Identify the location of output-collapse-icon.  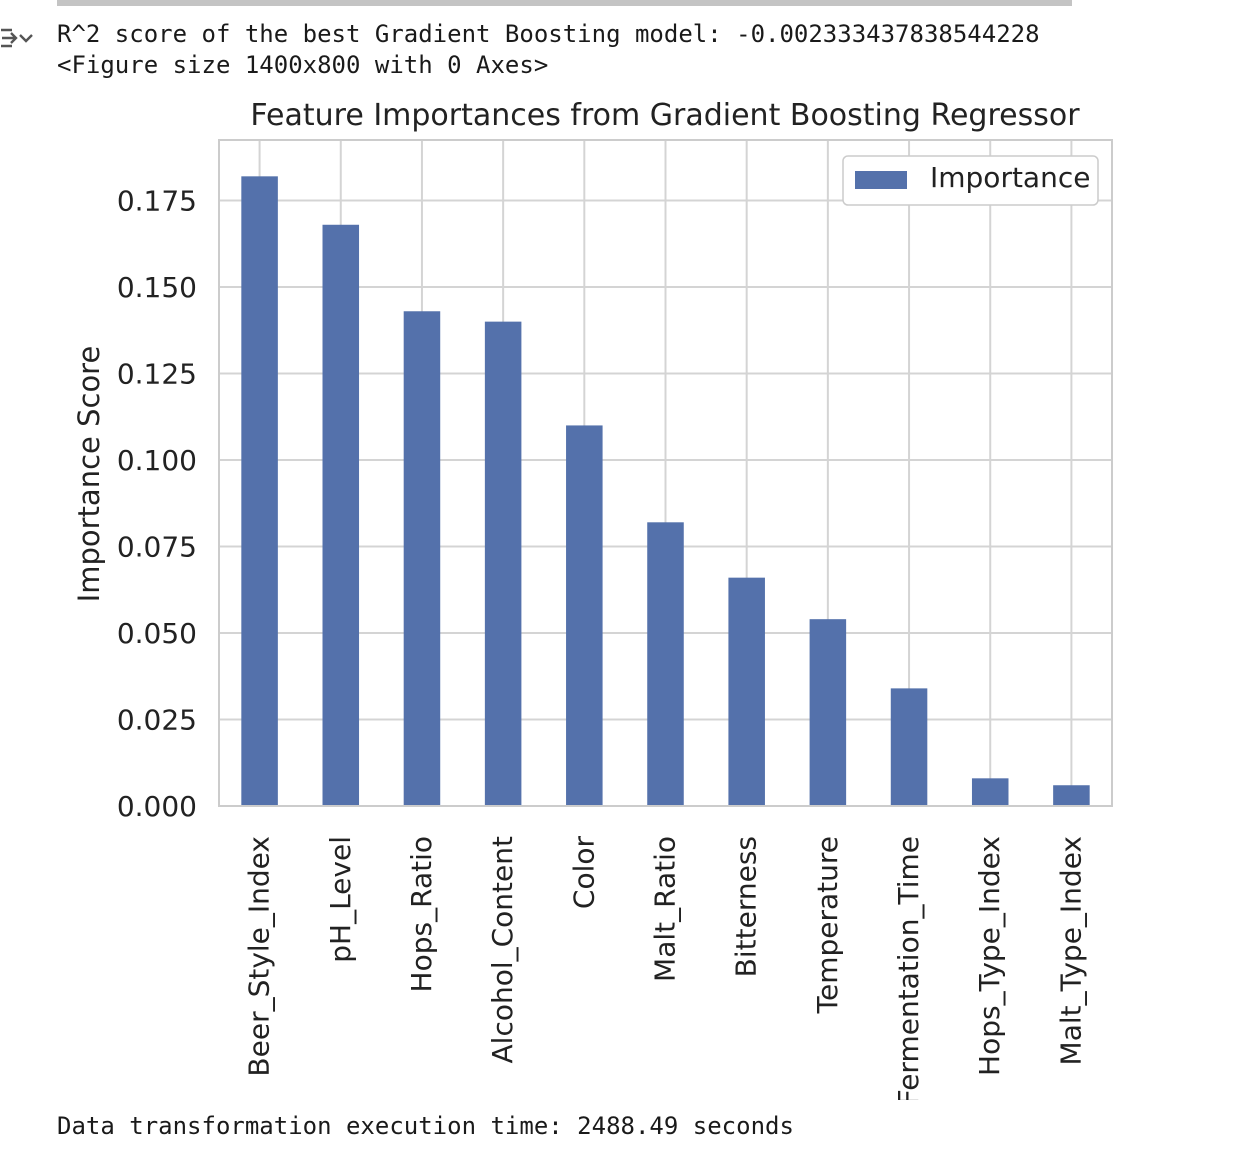
(17, 38).